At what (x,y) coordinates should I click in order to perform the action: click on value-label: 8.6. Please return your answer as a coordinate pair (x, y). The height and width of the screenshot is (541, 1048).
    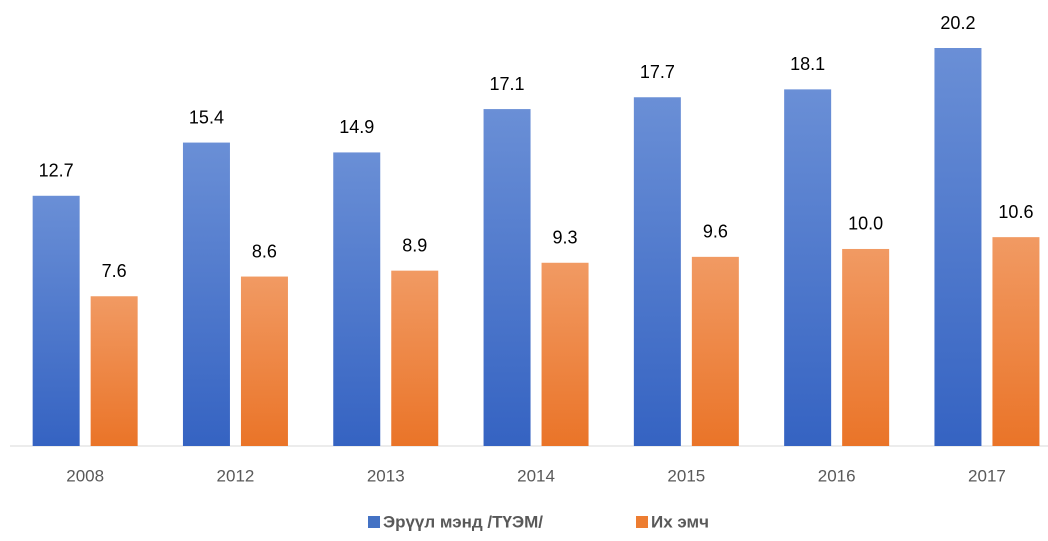
    Looking at the image, I should click on (264, 251).